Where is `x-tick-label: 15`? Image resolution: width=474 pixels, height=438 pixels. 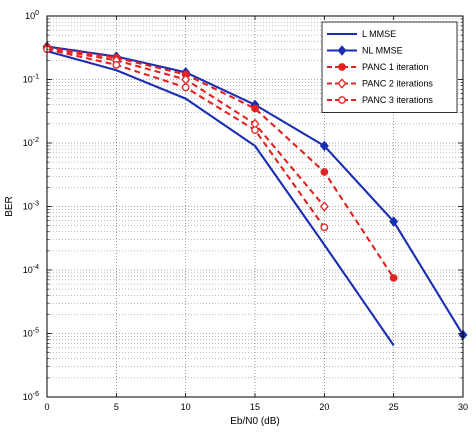 x-tick-label: 15 is located at coordinates (255, 407).